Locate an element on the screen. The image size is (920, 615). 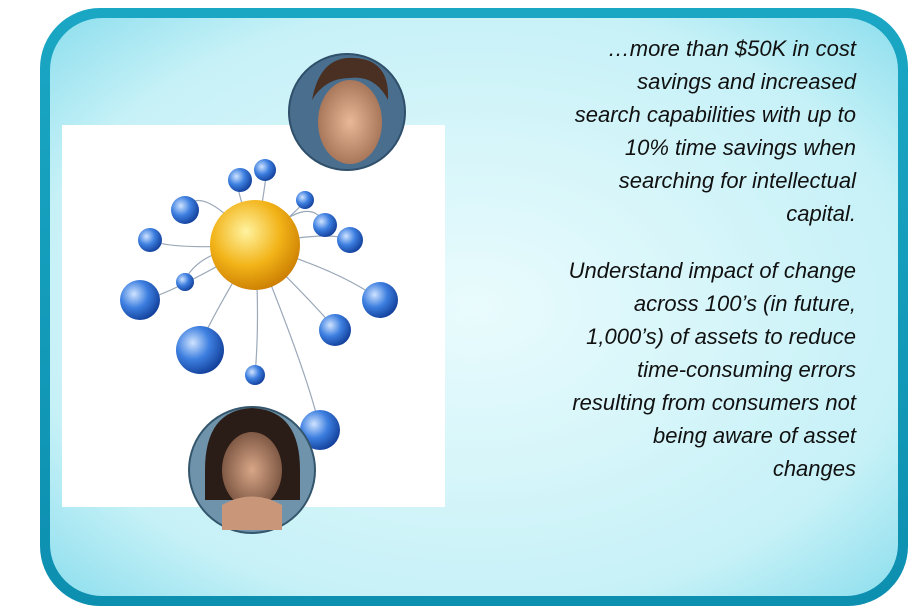
quote-line: 1,000’s) of assets to reduce is located at coordinates (721, 336).